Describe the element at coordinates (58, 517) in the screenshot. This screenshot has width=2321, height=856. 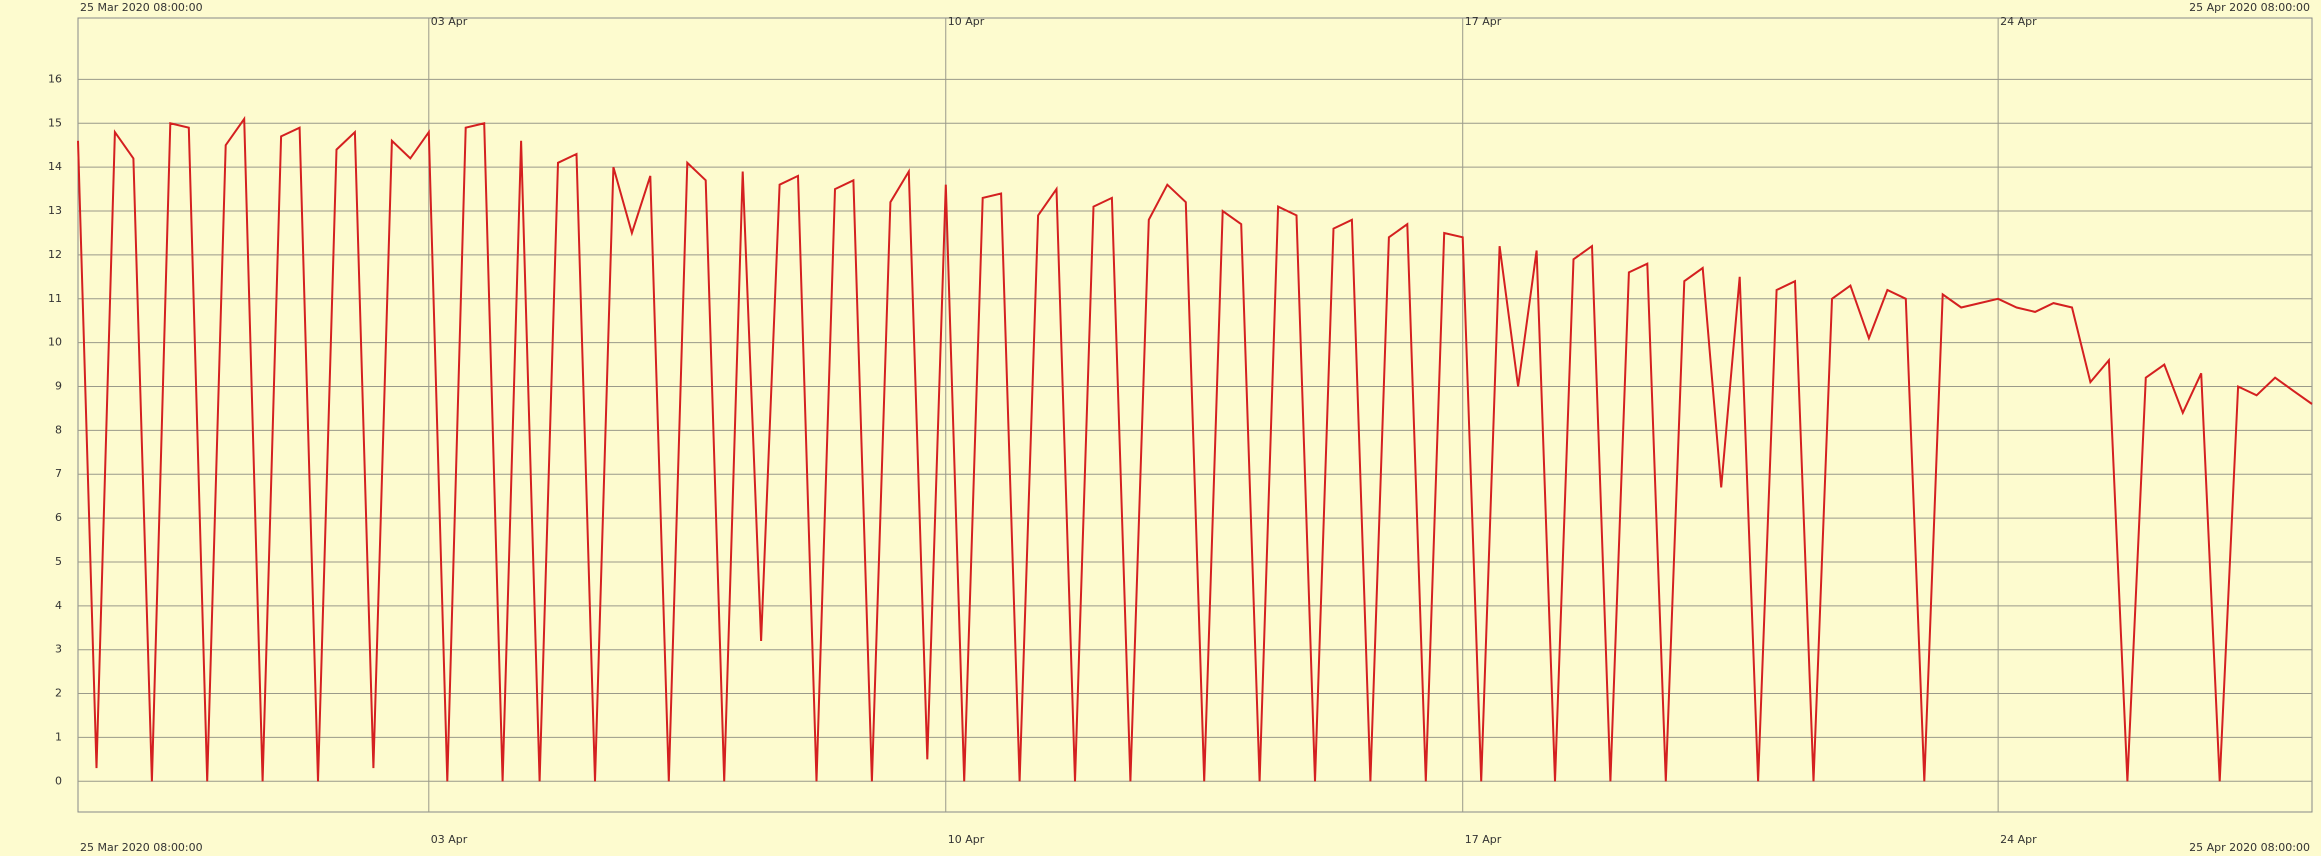
I see `y-tick-label: 6` at that location.